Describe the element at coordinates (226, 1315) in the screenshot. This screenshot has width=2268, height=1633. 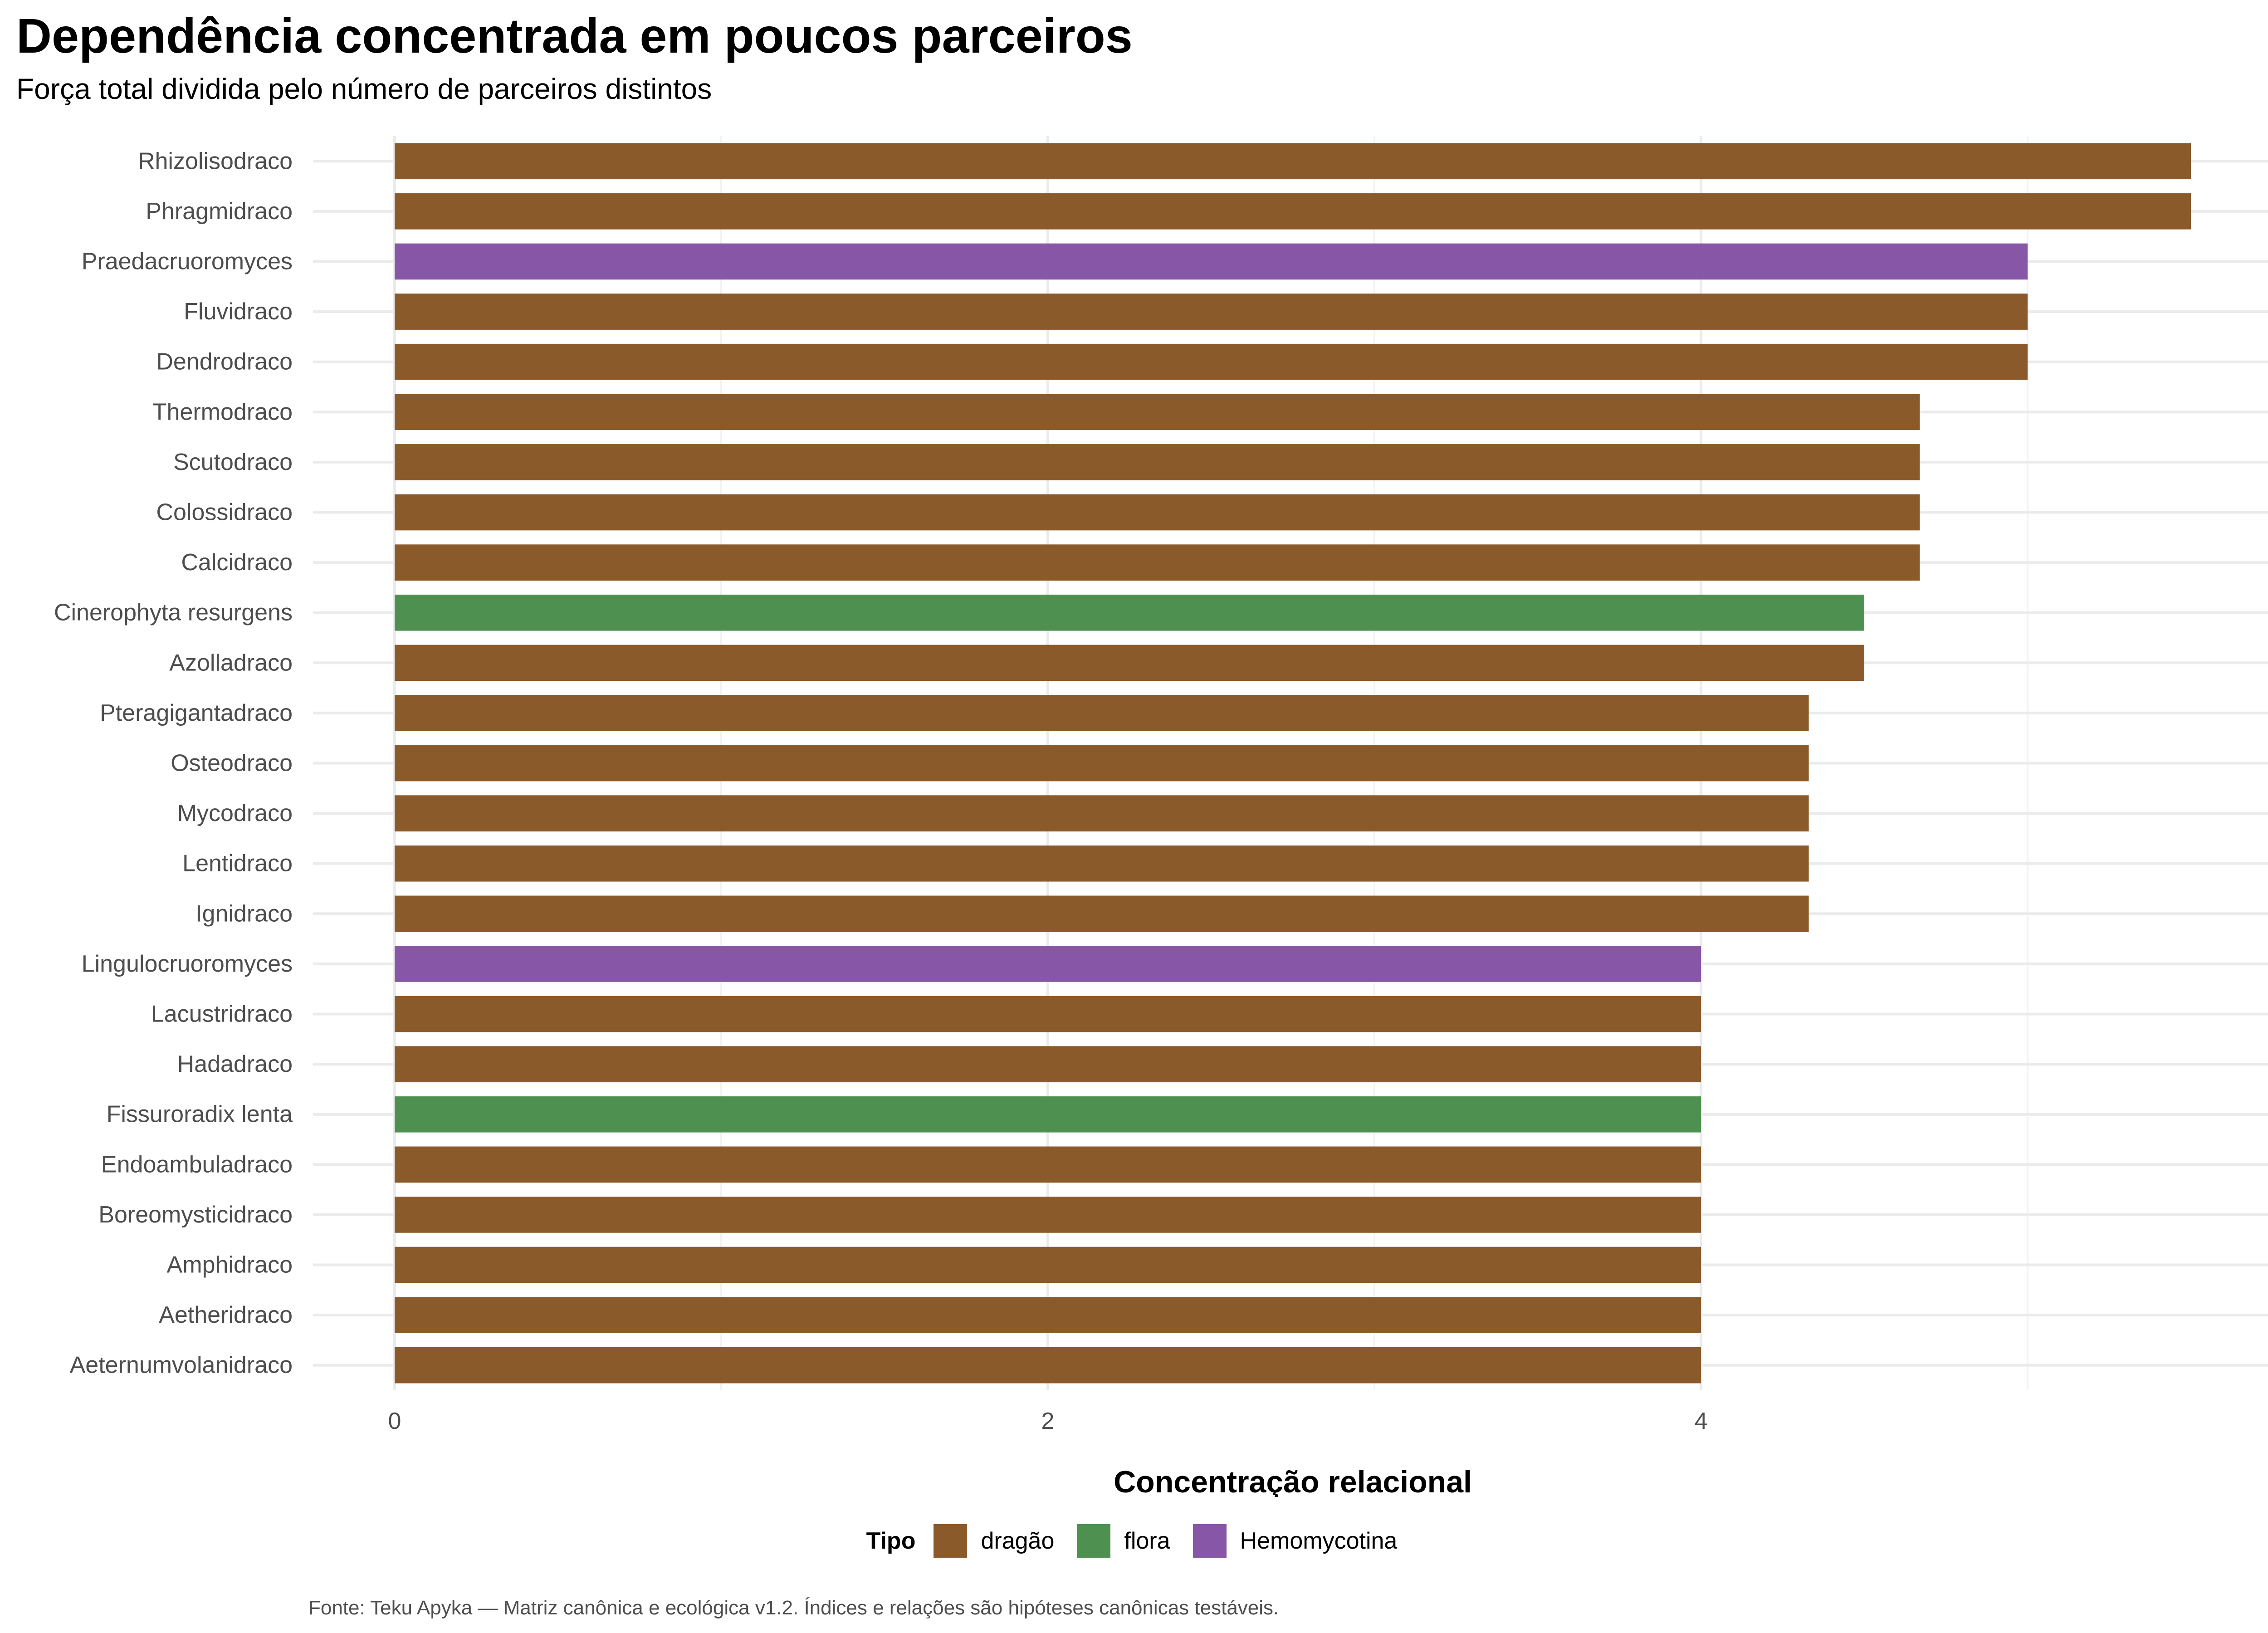
I see `y-tick-label: Aetheridraco` at that location.